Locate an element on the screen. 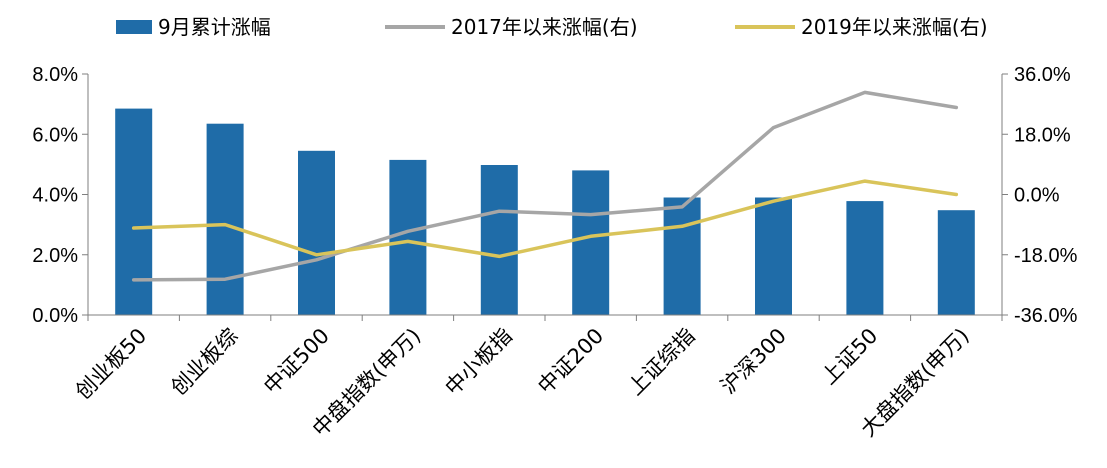 This screenshot has width=1107, height=468. category-label-2: 中证500 is located at coordinates (296, 361).